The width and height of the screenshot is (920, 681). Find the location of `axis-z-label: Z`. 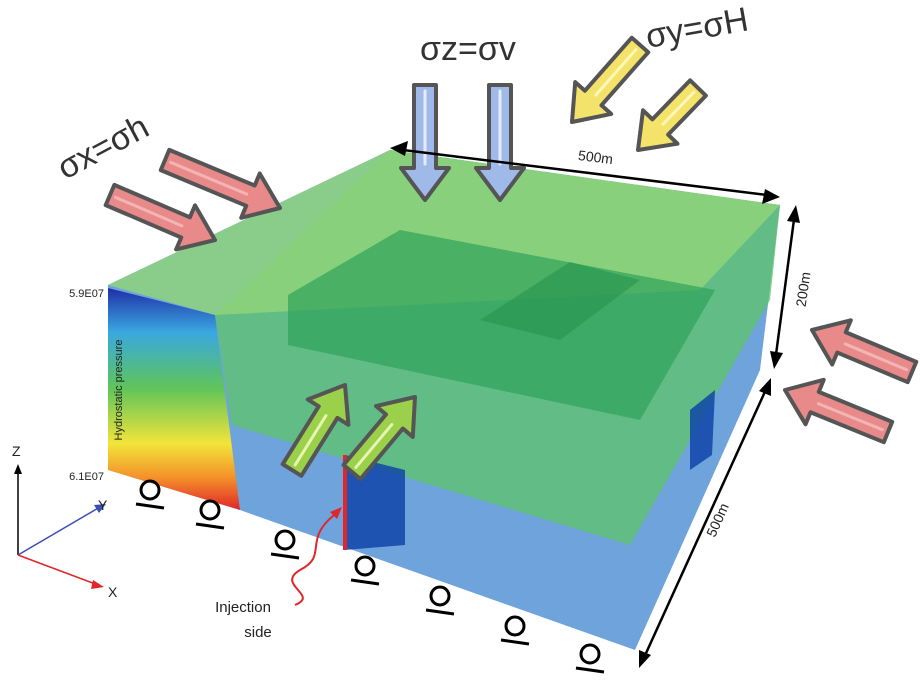

axis-z-label: Z is located at coordinates (16, 451).